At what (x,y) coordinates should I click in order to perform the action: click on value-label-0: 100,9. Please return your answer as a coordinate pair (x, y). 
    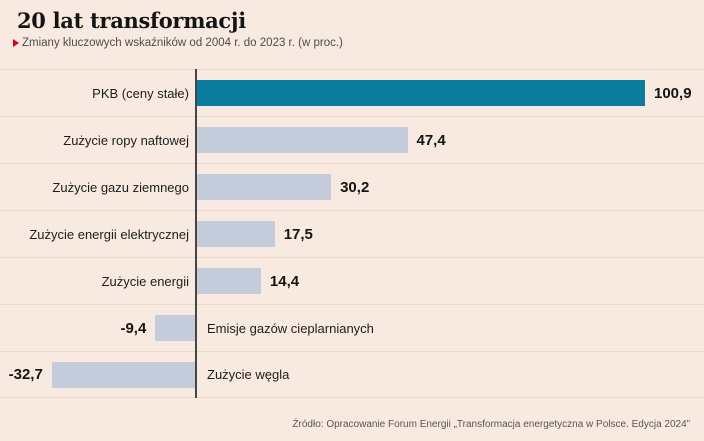
    Looking at the image, I should click on (673, 93).